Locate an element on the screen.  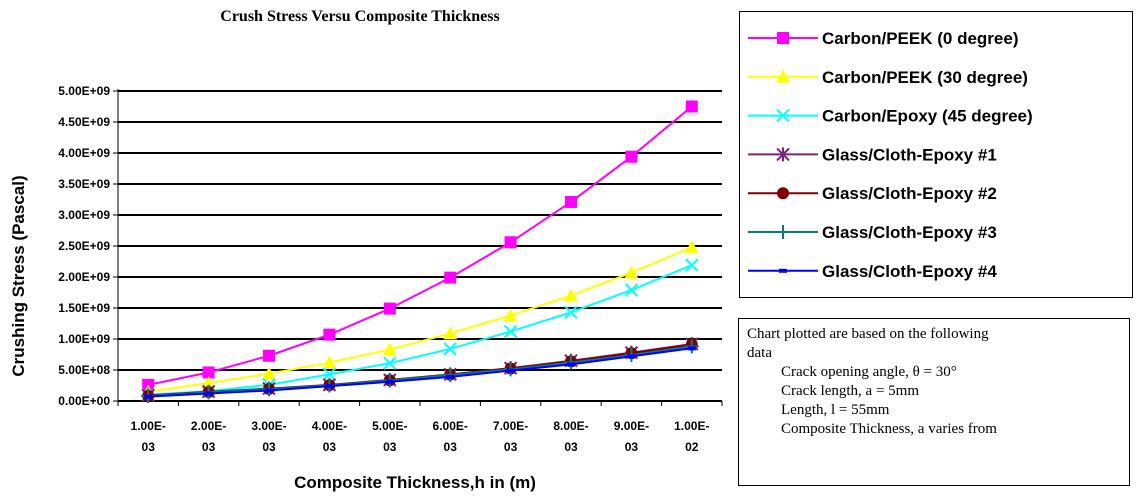
legend-item: Glass/Cloth-Epoxy #2 is located at coordinates (872, 193).